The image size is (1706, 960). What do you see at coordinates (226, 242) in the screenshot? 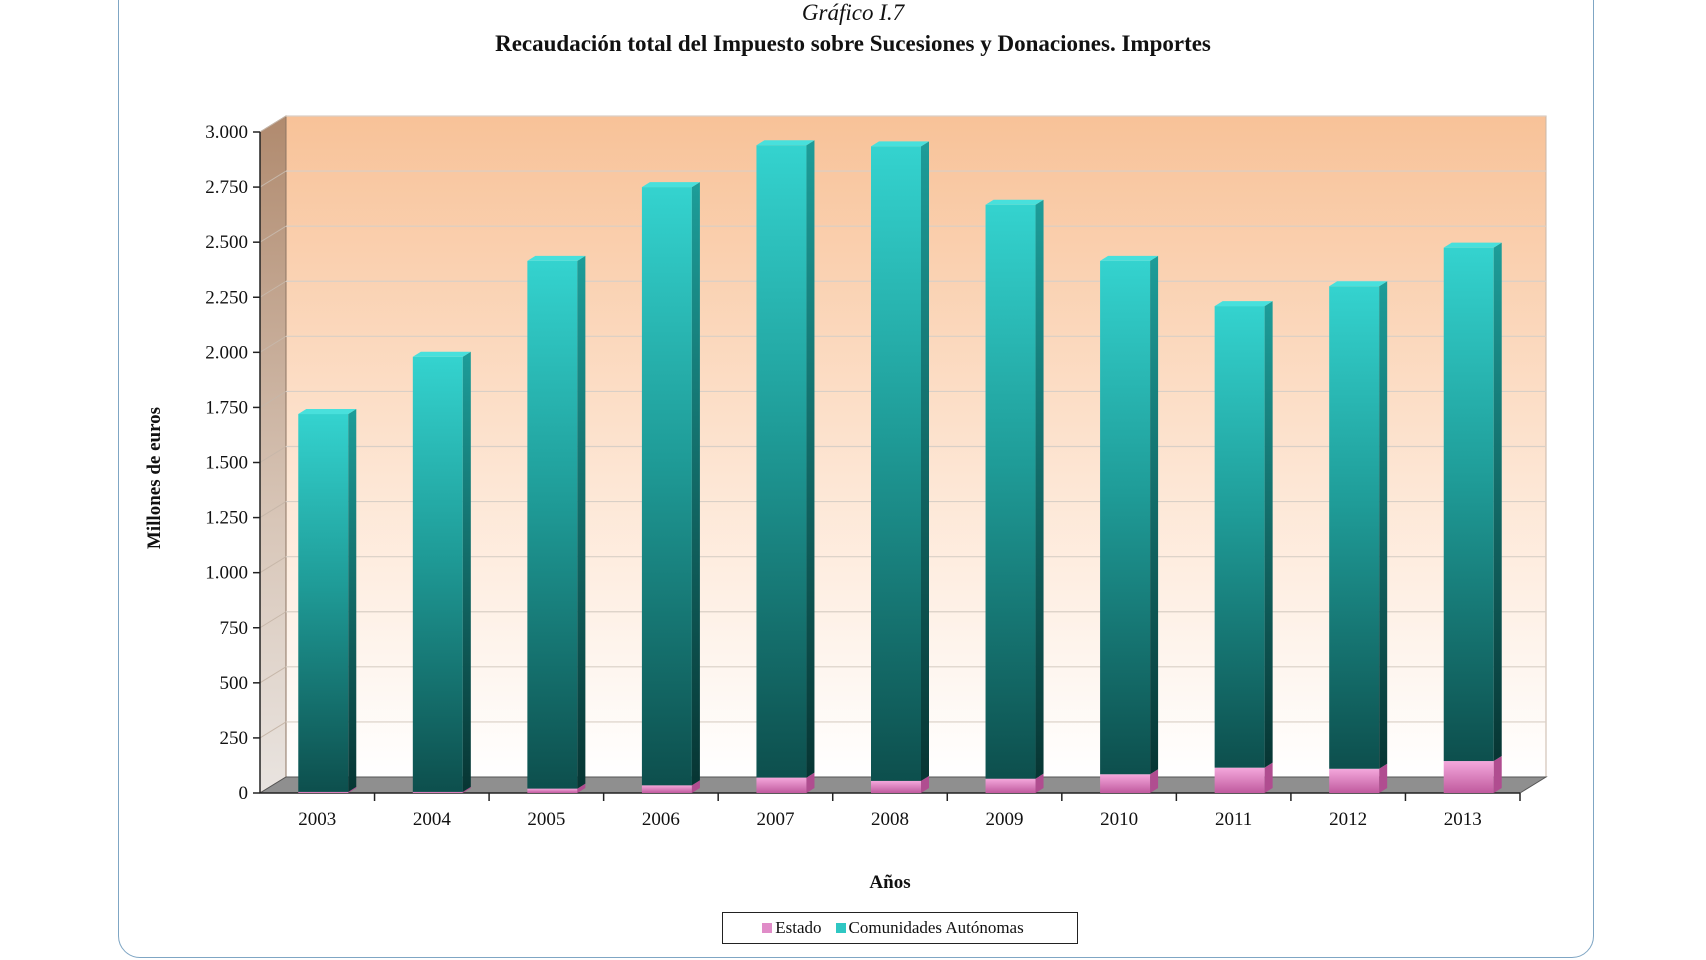
I see `y-tick-label: 2.500` at bounding box center [226, 242].